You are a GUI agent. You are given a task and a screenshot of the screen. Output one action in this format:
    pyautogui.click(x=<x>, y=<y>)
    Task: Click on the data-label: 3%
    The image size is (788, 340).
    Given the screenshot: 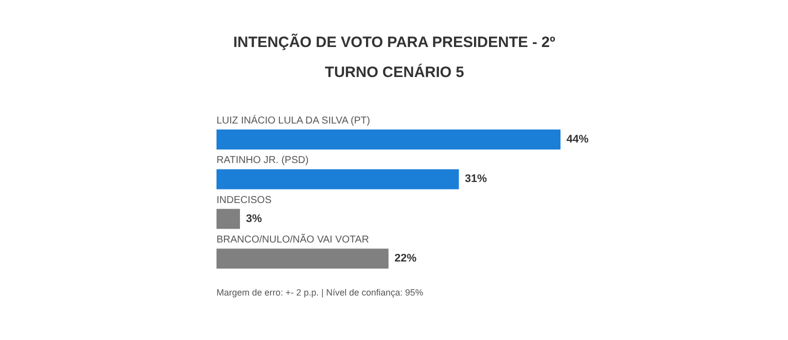 What is the action you would take?
    pyautogui.click(x=254, y=218)
    